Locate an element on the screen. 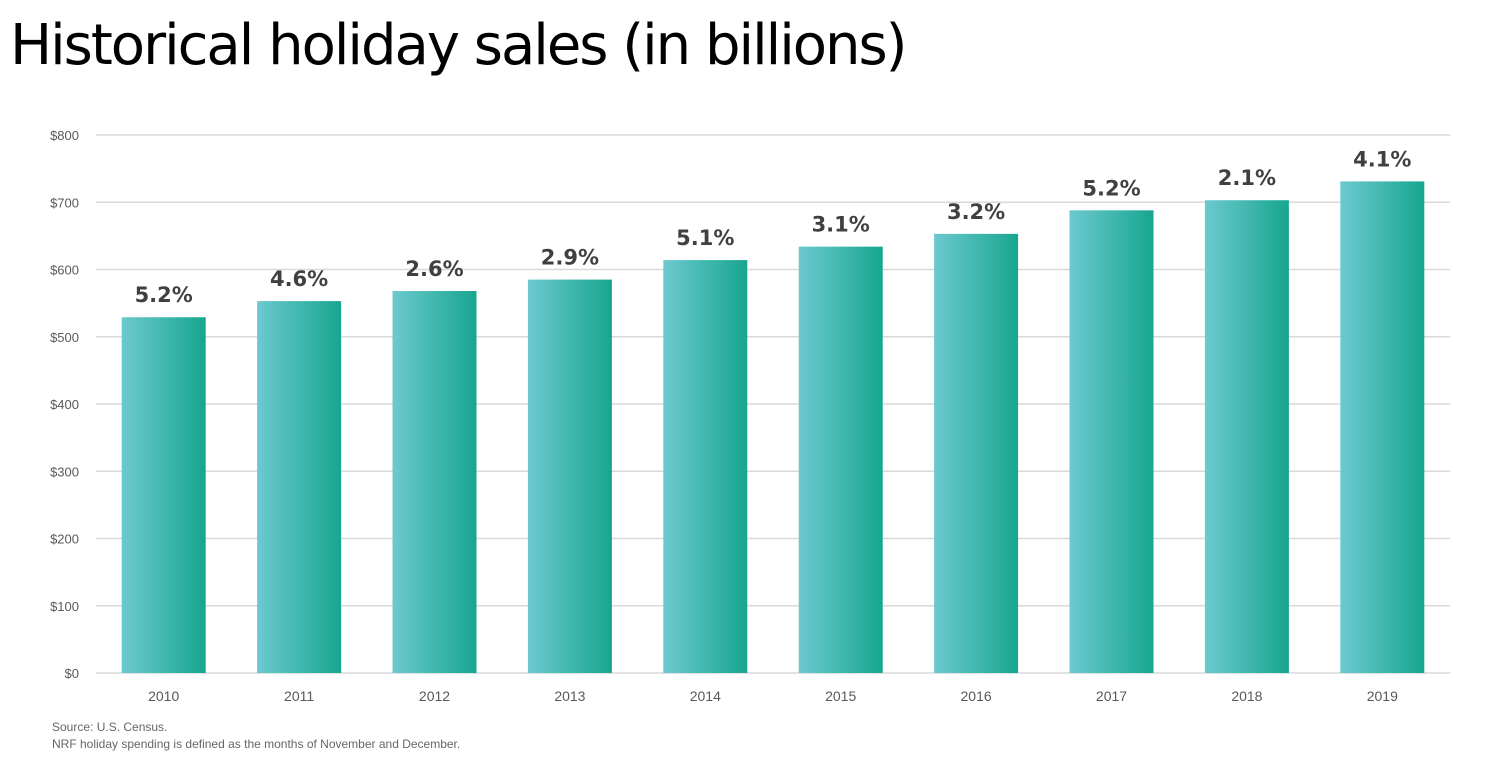  y-tick-label: $800 is located at coordinates (64, 135).